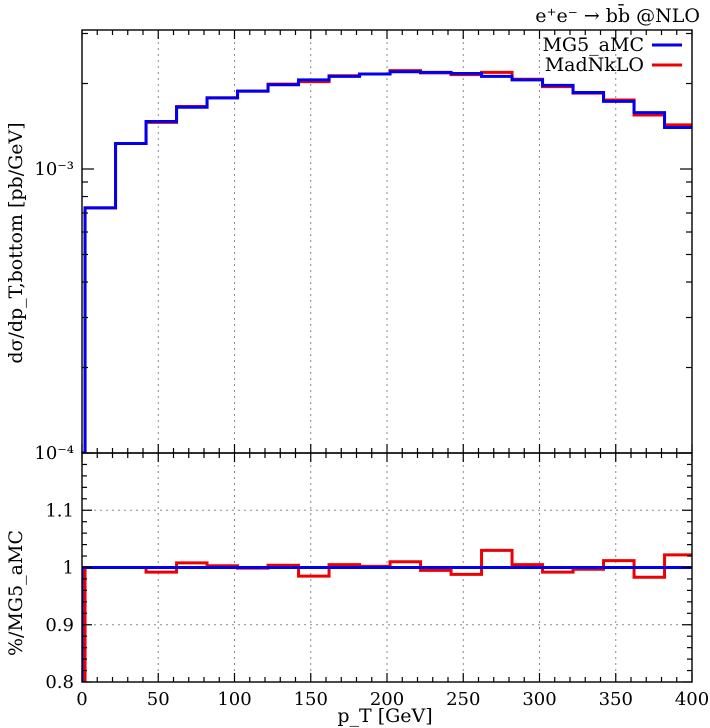 The height and width of the screenshot is (728, 710). What do you see at coordinates (59, 510) in the screenshot?
I see `ratio-y-tick-label: 1.1` at bounding box center [59, 510].